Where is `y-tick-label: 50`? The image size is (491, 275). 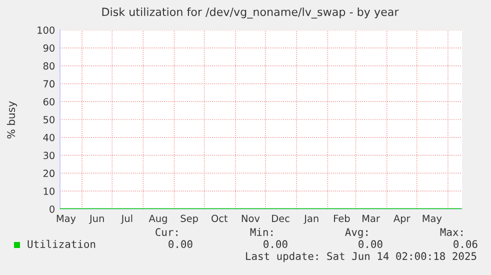
y-tick-label: 50 is located at coordinates (49, 120).